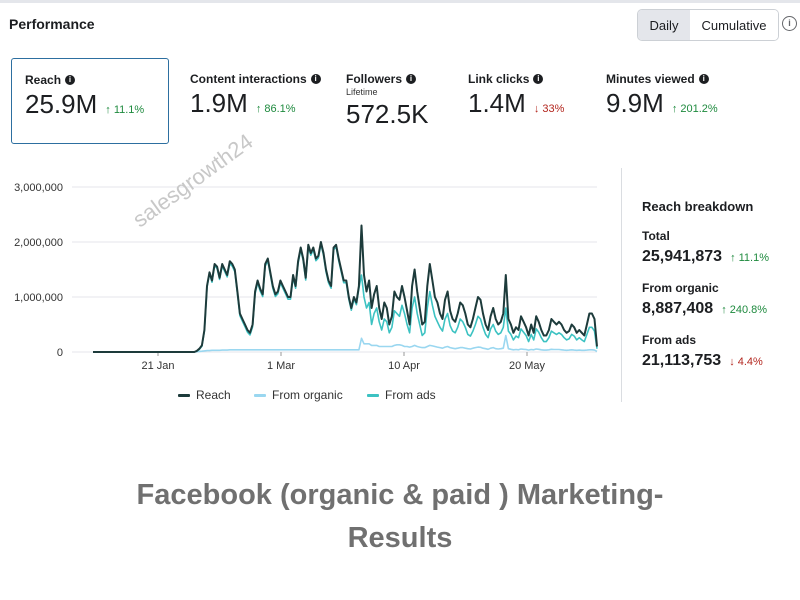 Image resolution: width=800 pixels, height=600 pixels. What do you see at coordinates (650, 79) in the screenshot?
I see `kpi-label: Minutes viewed` at bounding box center [650, 79].